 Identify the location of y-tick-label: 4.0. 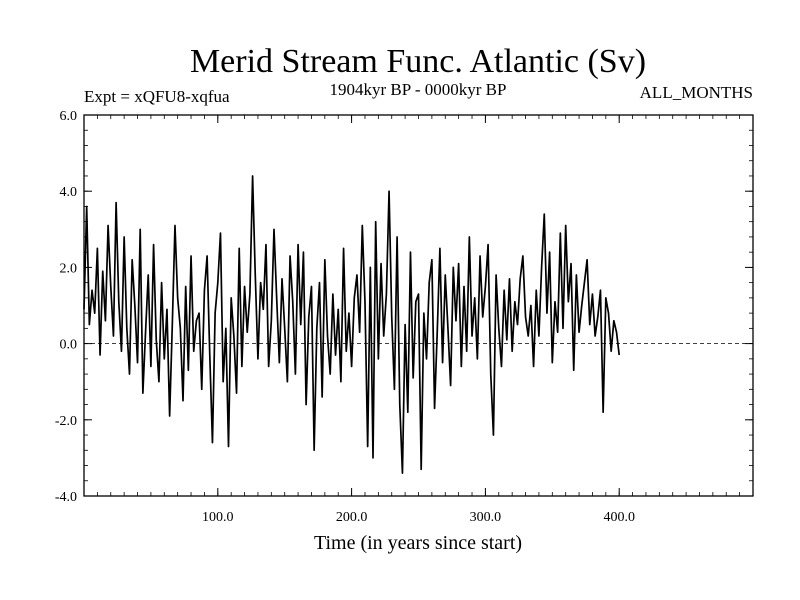
(69, 192).